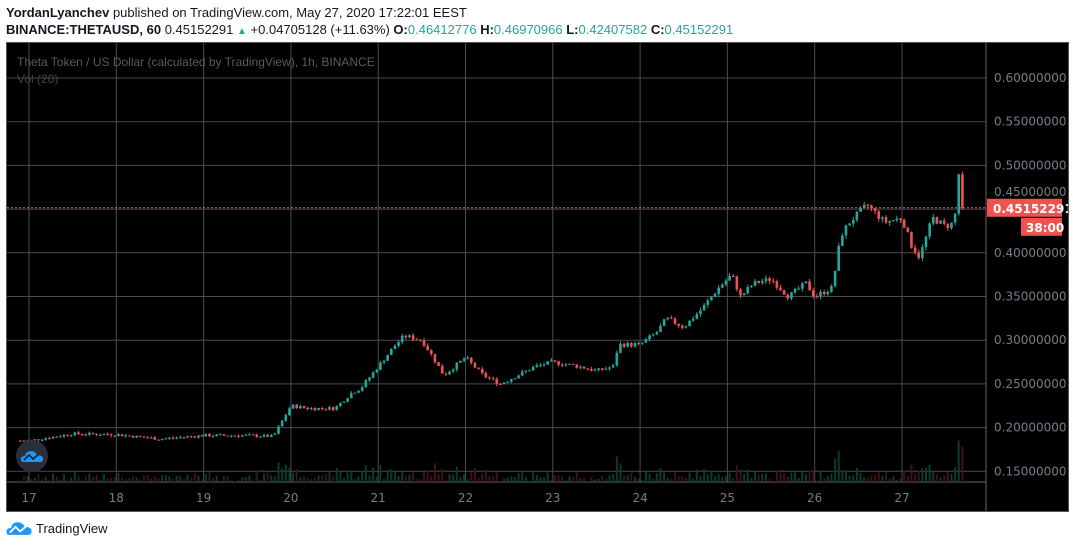  Describe the element at coordinates (727, 498) in the screenshot. I see `date-tick-label: 25` at that location.